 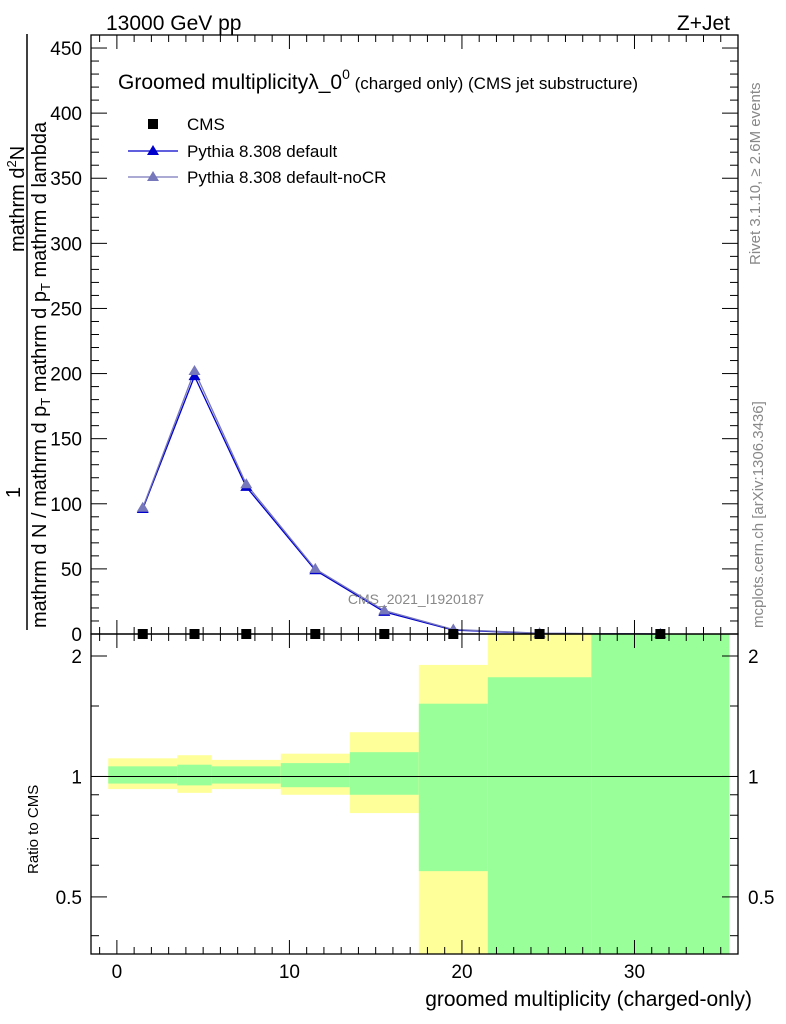 I want to click on x-tick-label: 30, so click(x=634, y=972).